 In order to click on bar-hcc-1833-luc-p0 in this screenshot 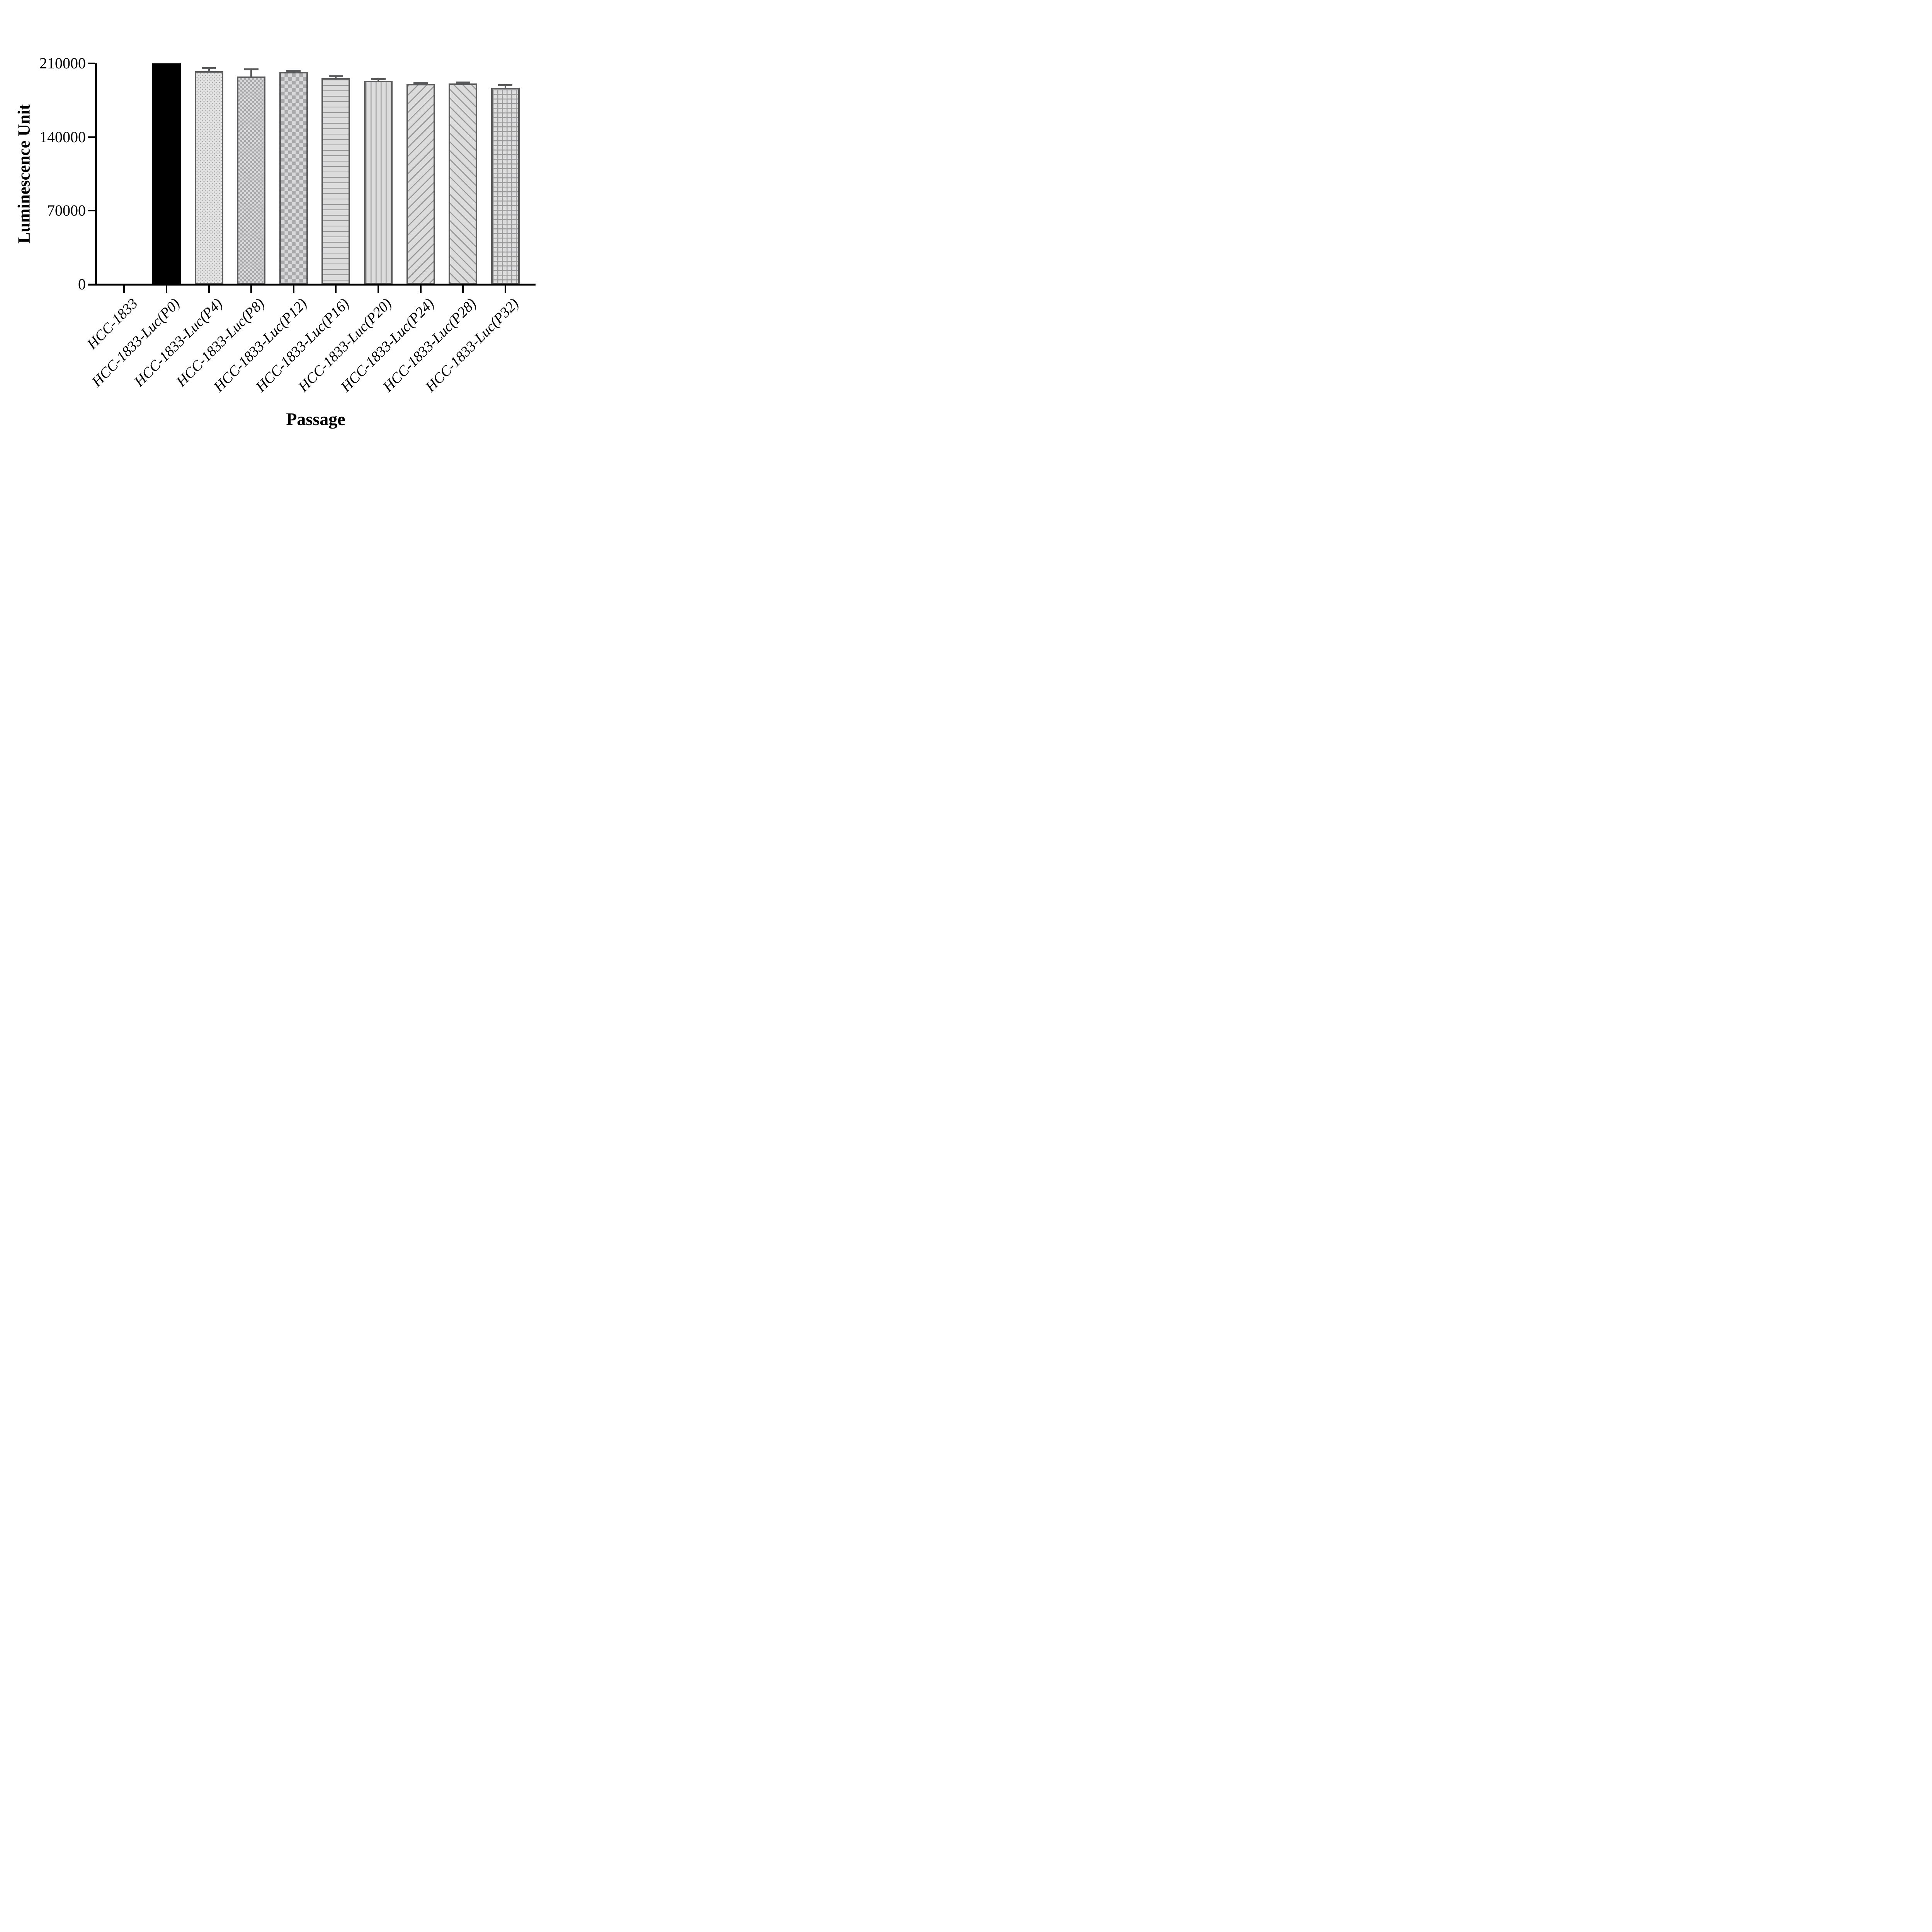, I will do `click(167, 174)`.